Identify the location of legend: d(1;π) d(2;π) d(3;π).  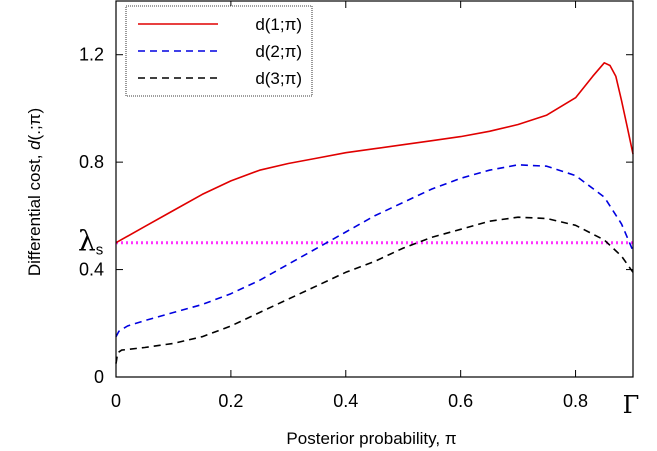
(219, 51).